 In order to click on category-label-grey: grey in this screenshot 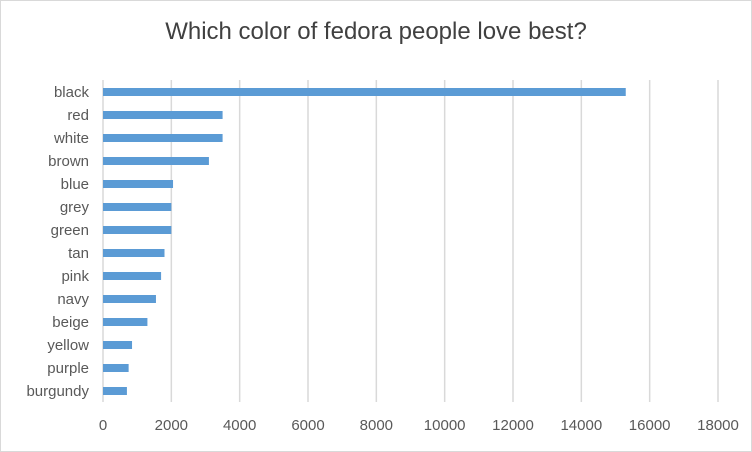, I will do `click(75, 207)`.